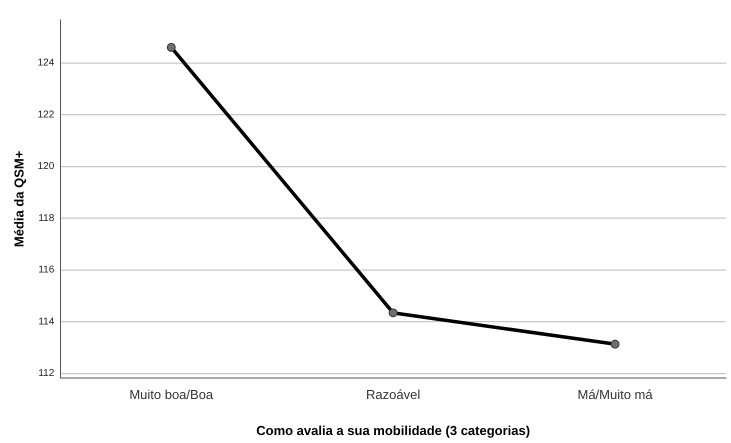 This screenshot has width=731, height=443. I want to click on x-tick-label: Má/Muito má, so click(615, 394).